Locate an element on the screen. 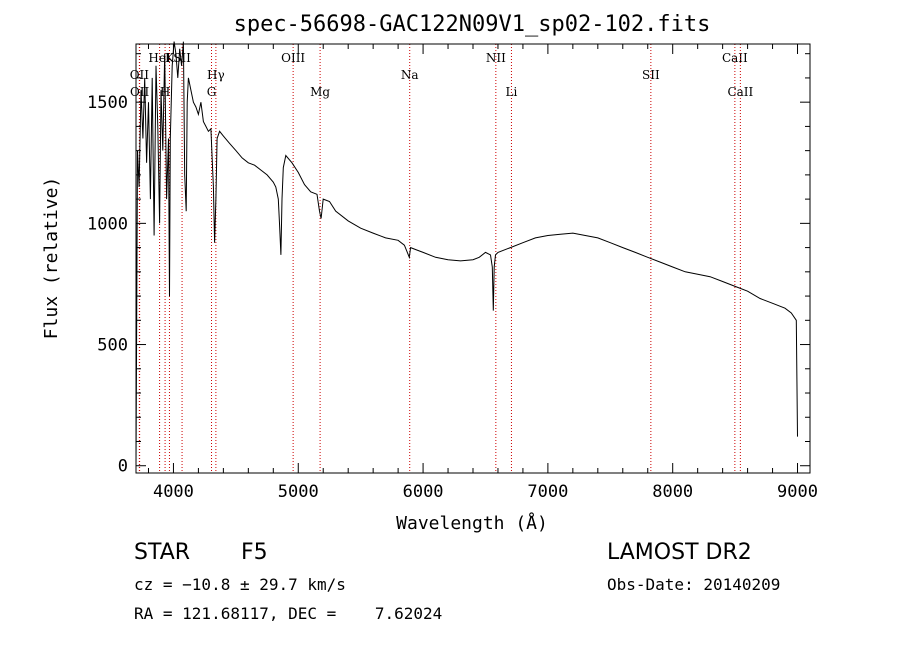 The height and width of the screenshot is (649, 900). line-label-15: CaII is located at coordinates (740, 92).